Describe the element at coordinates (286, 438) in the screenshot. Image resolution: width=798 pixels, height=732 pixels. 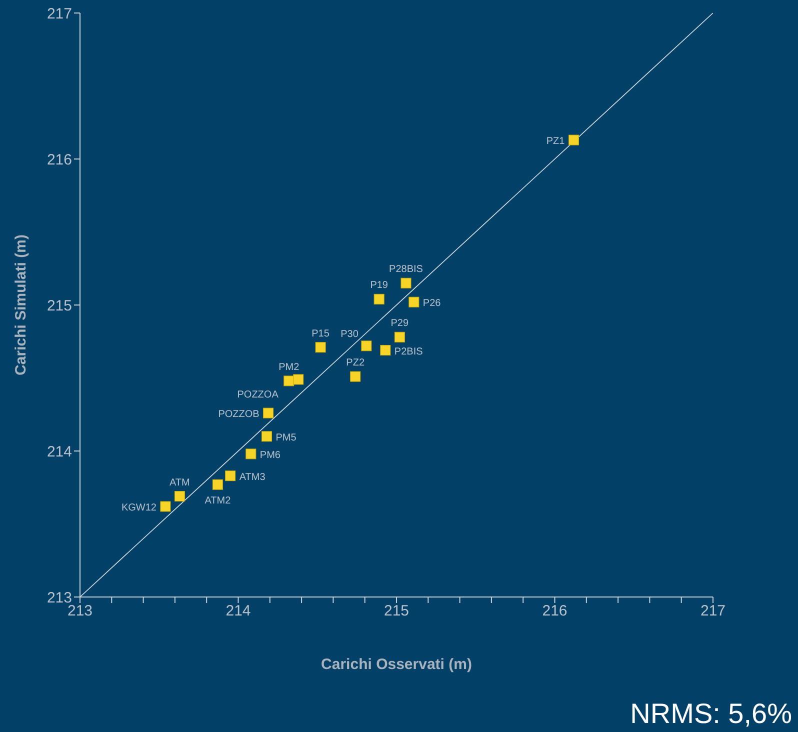
I see `annotation: PM5` at that location.